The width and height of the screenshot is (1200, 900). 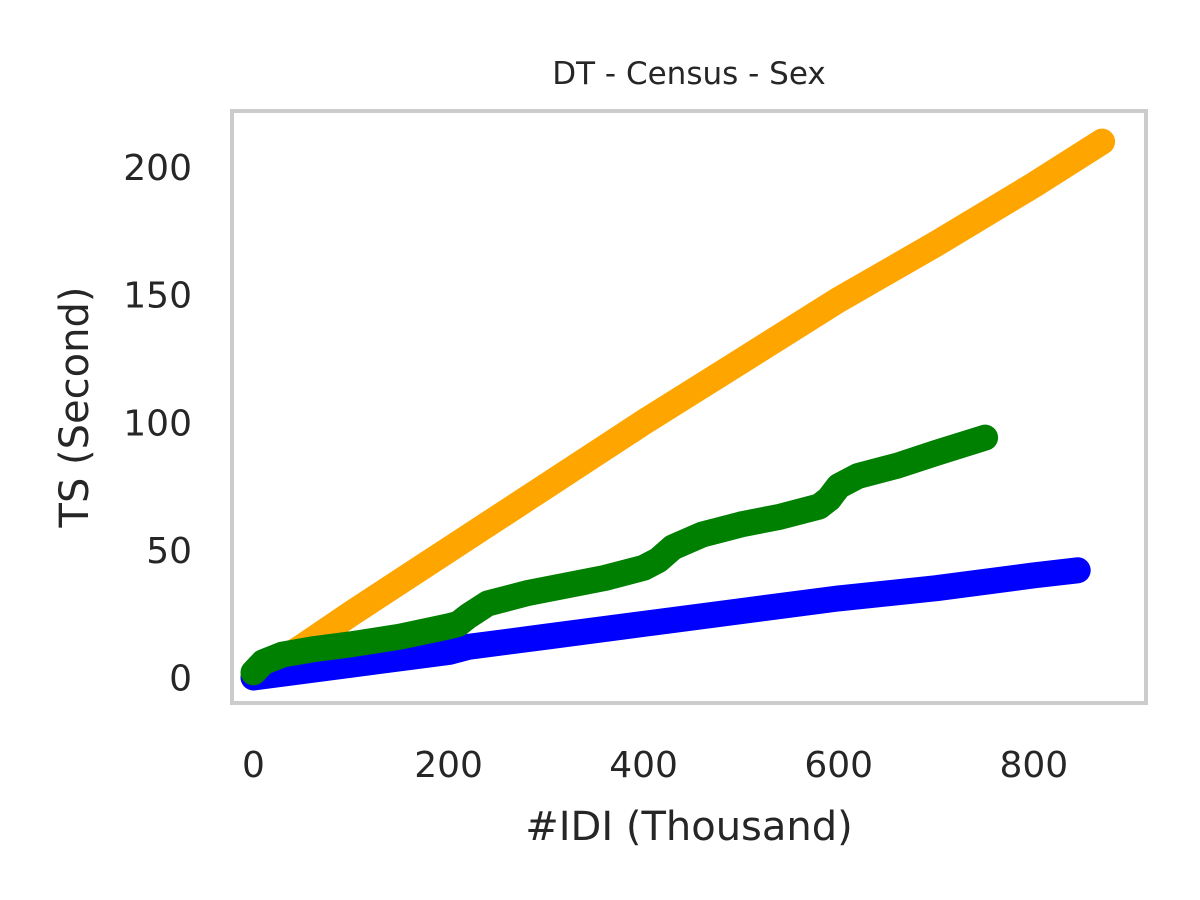 I want to click on x-tick-labels: 0 200 400 600 800, so click(x=655, y=765).